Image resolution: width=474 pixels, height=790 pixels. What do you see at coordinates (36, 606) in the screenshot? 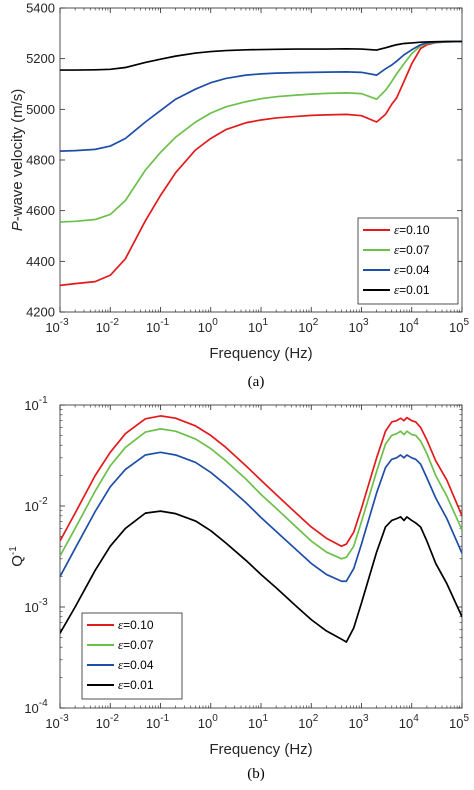
I see `y-tick-label: 10⁻³` at bounding box center [36, 606].